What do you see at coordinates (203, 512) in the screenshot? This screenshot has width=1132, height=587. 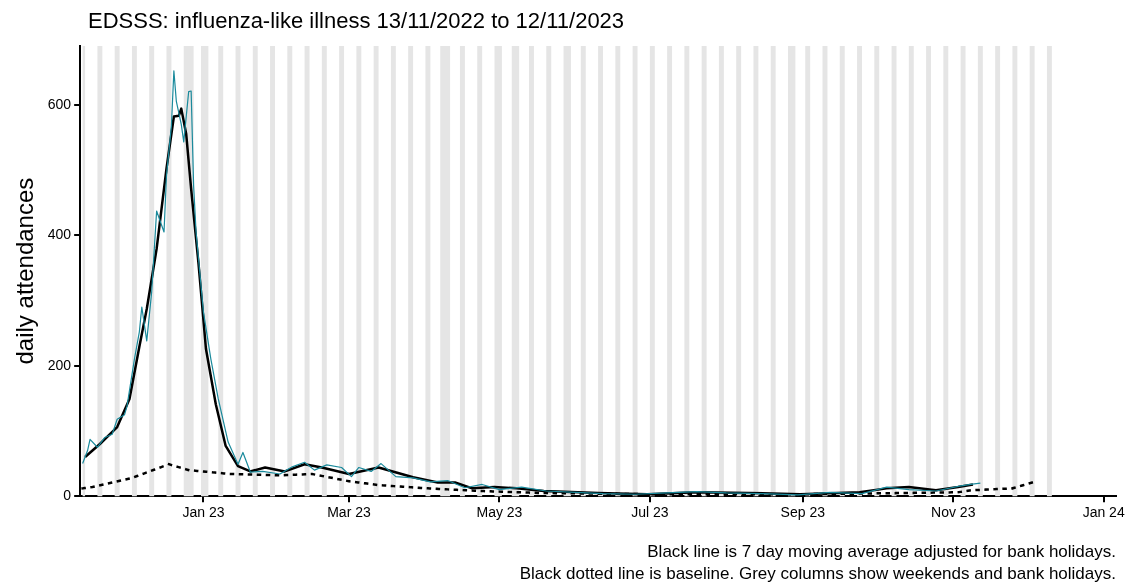 I see `x-tick-label: Jan 23` at bounding box center [203, 512].